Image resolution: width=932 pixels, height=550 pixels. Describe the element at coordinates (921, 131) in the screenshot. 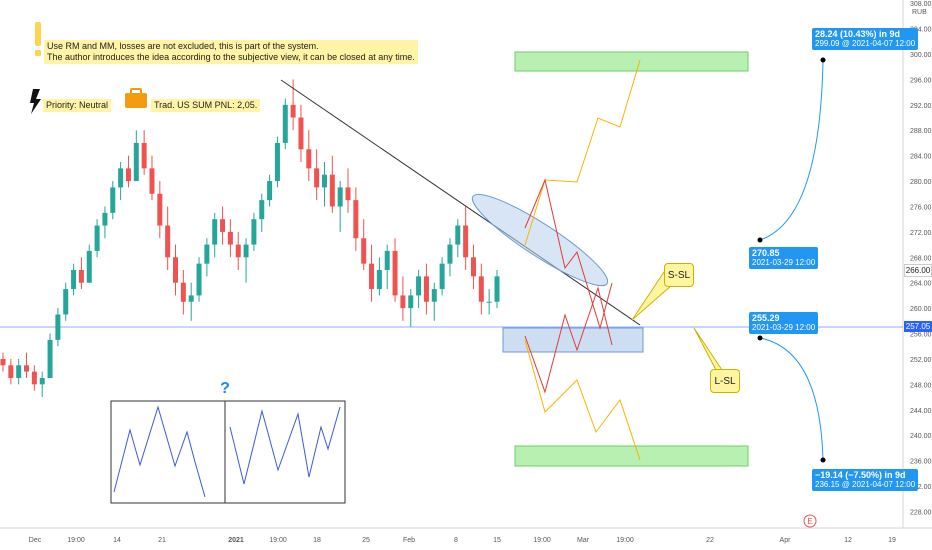

I see `y-tick-label: 288.00` at that location.